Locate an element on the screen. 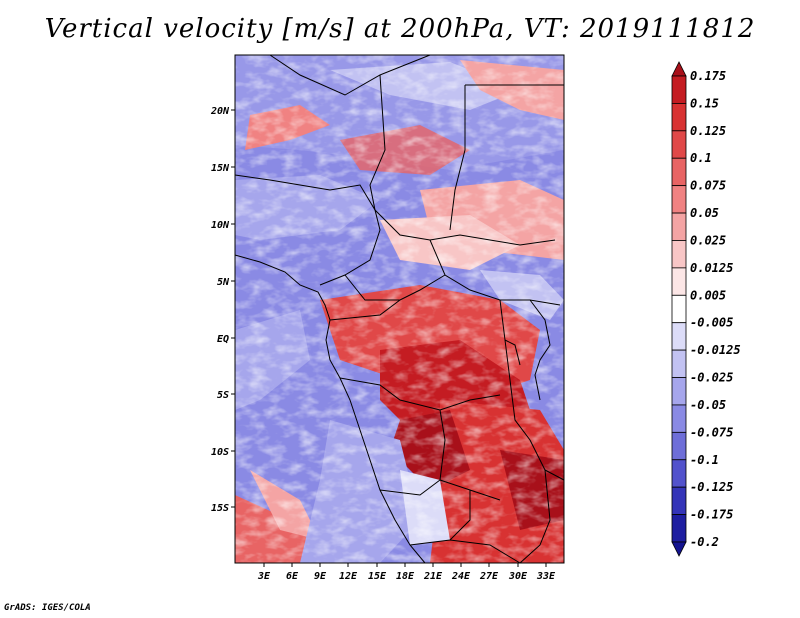 This screenshot has height=618, width=800. lon-axis: 3E 6E 9E 12E 15E 18E 21E 24E 27E 30E 33E is located at coordinates (406, 572).